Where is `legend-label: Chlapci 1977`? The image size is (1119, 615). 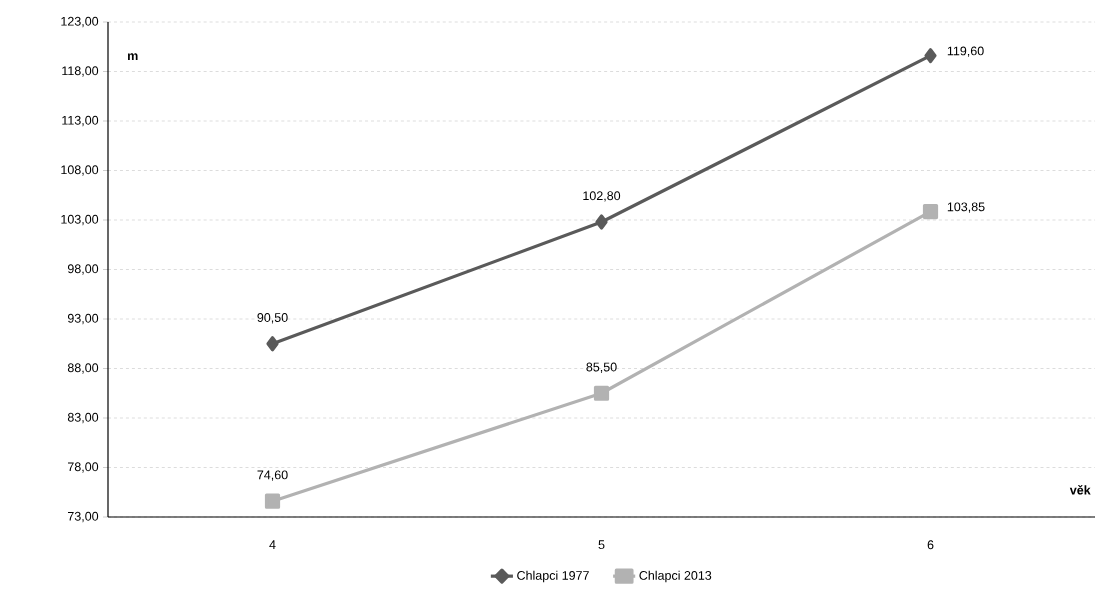 legend-label: Chlapci 1977 is located at coordinates (553, 576).